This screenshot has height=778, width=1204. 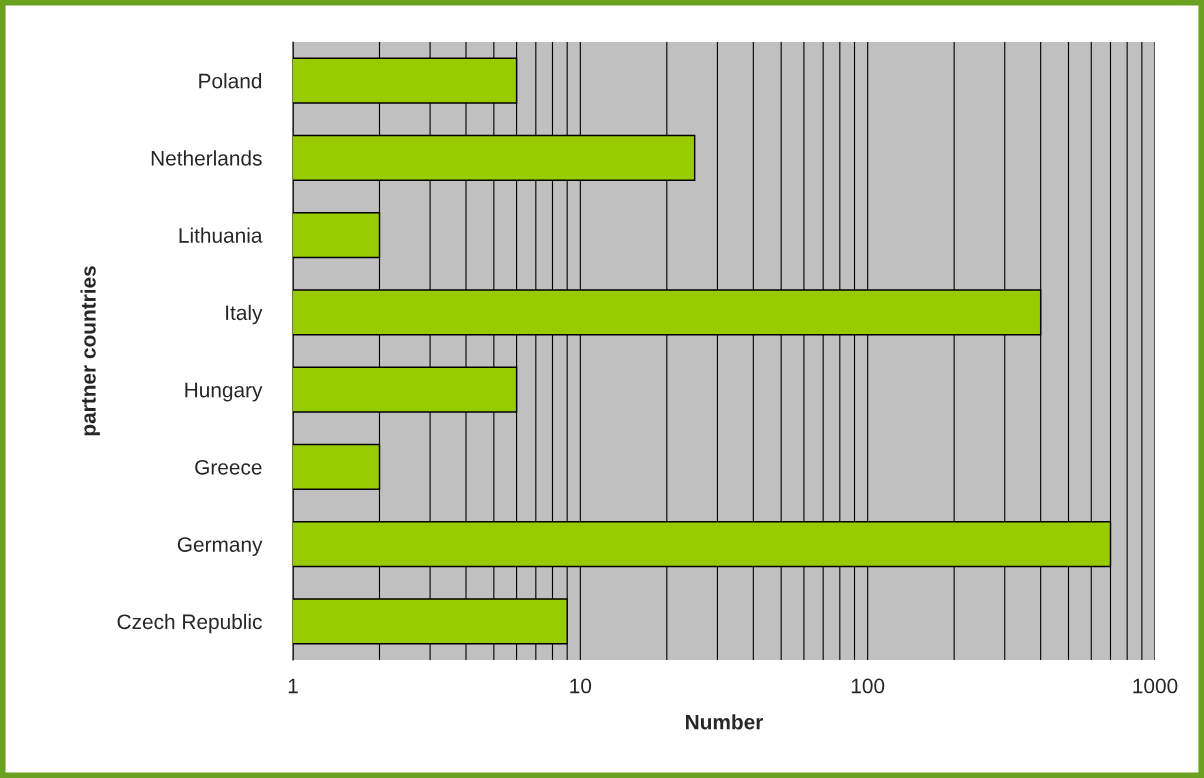 I want to click on y-tick-label: Czech Republic, so click(x=189, y=623).